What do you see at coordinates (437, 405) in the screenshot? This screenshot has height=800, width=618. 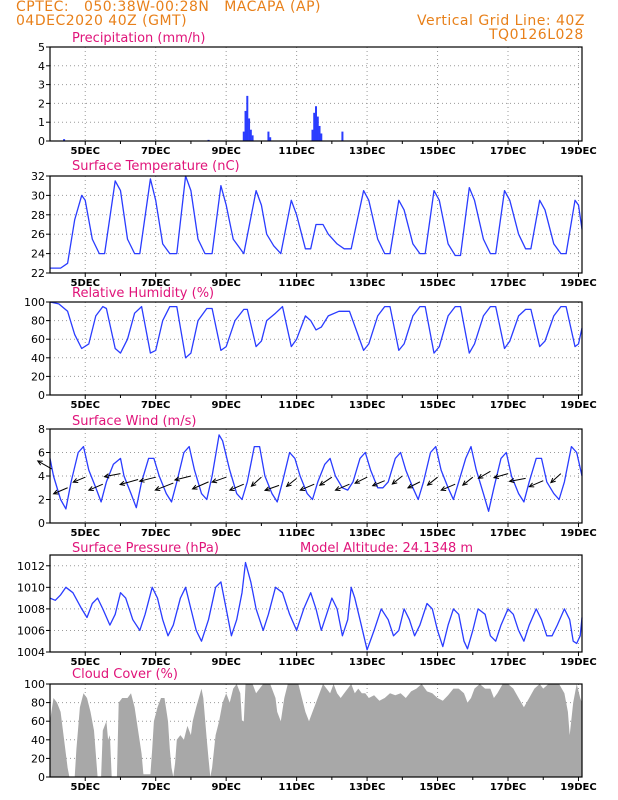 I see `x-tick-label: 15DEC` at bounding box center [437, 405].